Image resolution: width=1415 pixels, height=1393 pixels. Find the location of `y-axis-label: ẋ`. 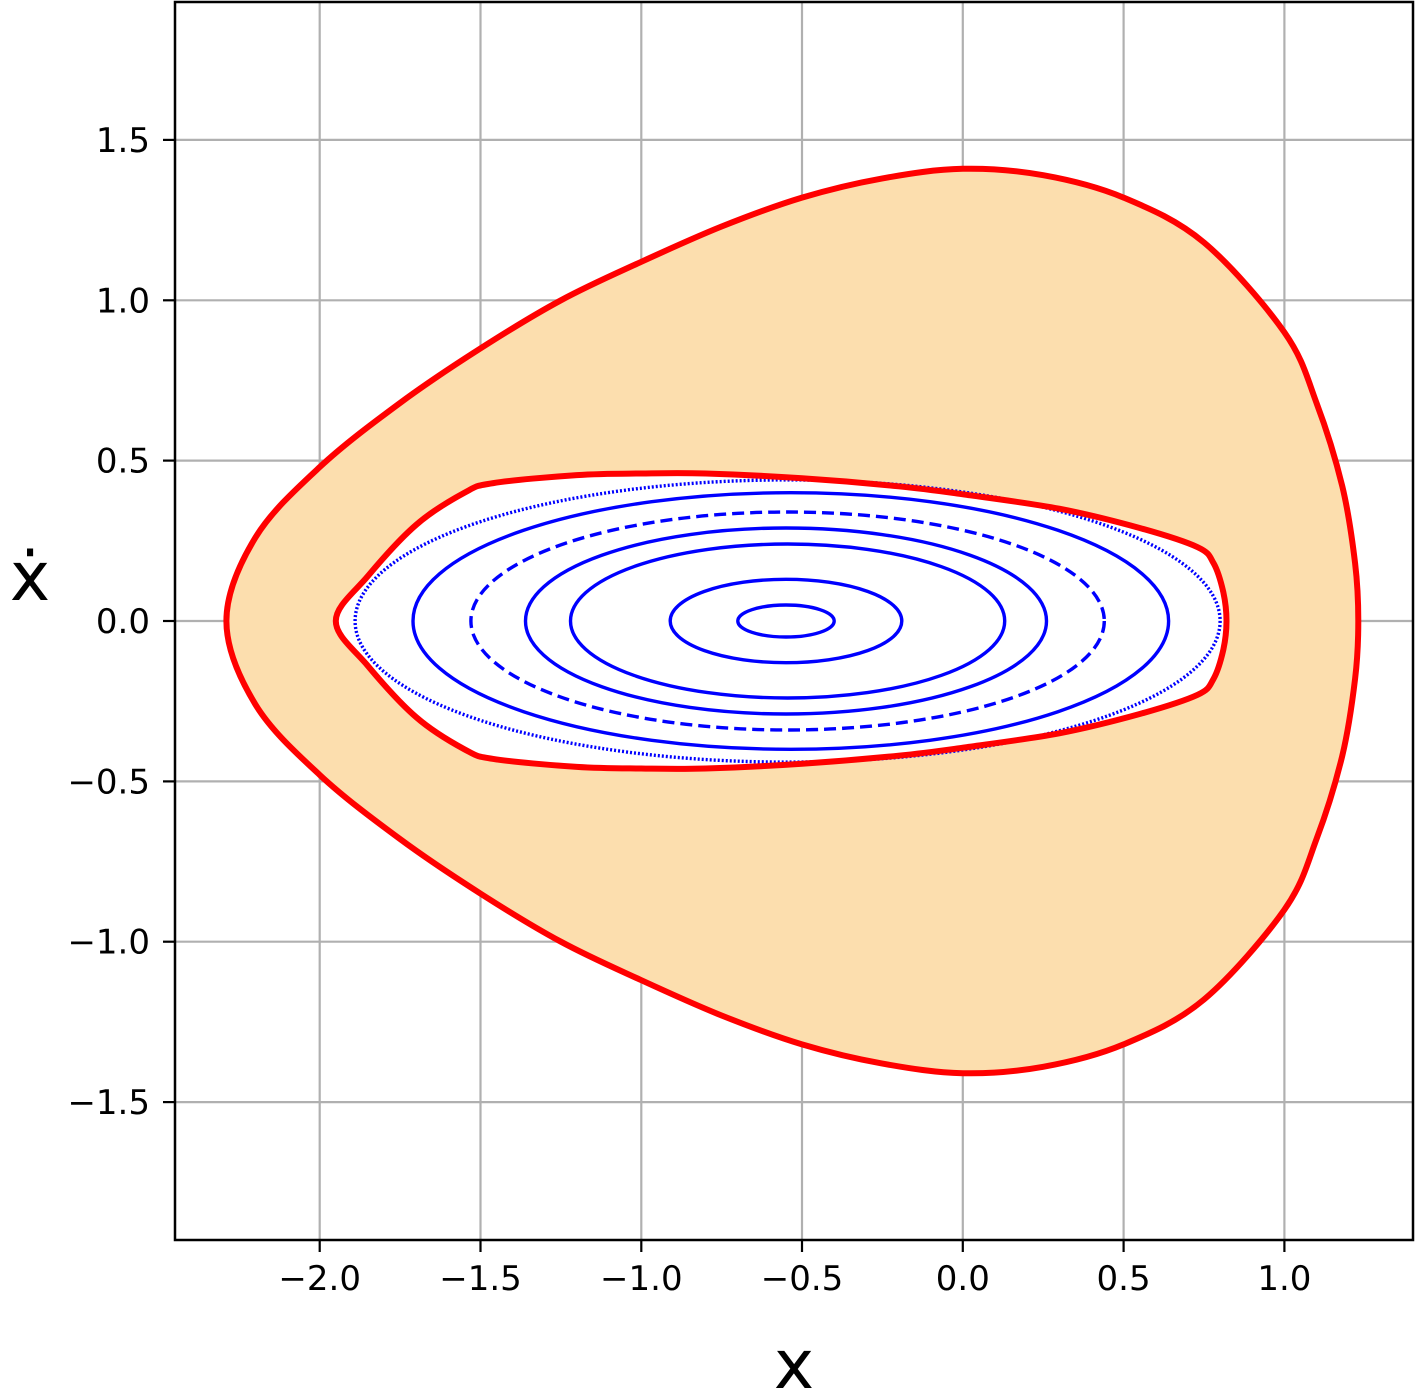

y-axis-label: ẋ is located at coordinates (30, 577).